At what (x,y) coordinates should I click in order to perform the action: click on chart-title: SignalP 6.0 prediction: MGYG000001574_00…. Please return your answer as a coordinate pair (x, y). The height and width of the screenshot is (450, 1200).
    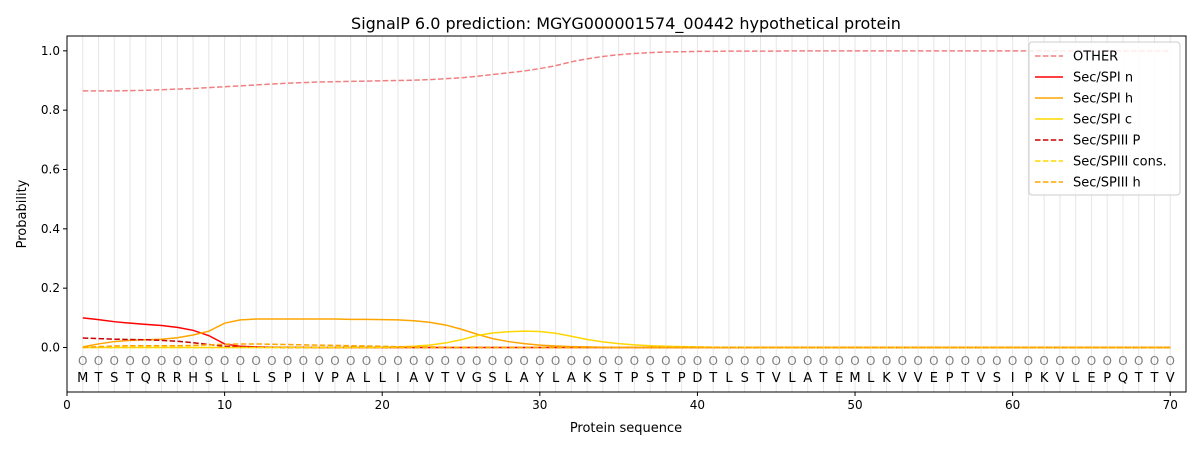
    Looking at the image, I should click on (626, 24).